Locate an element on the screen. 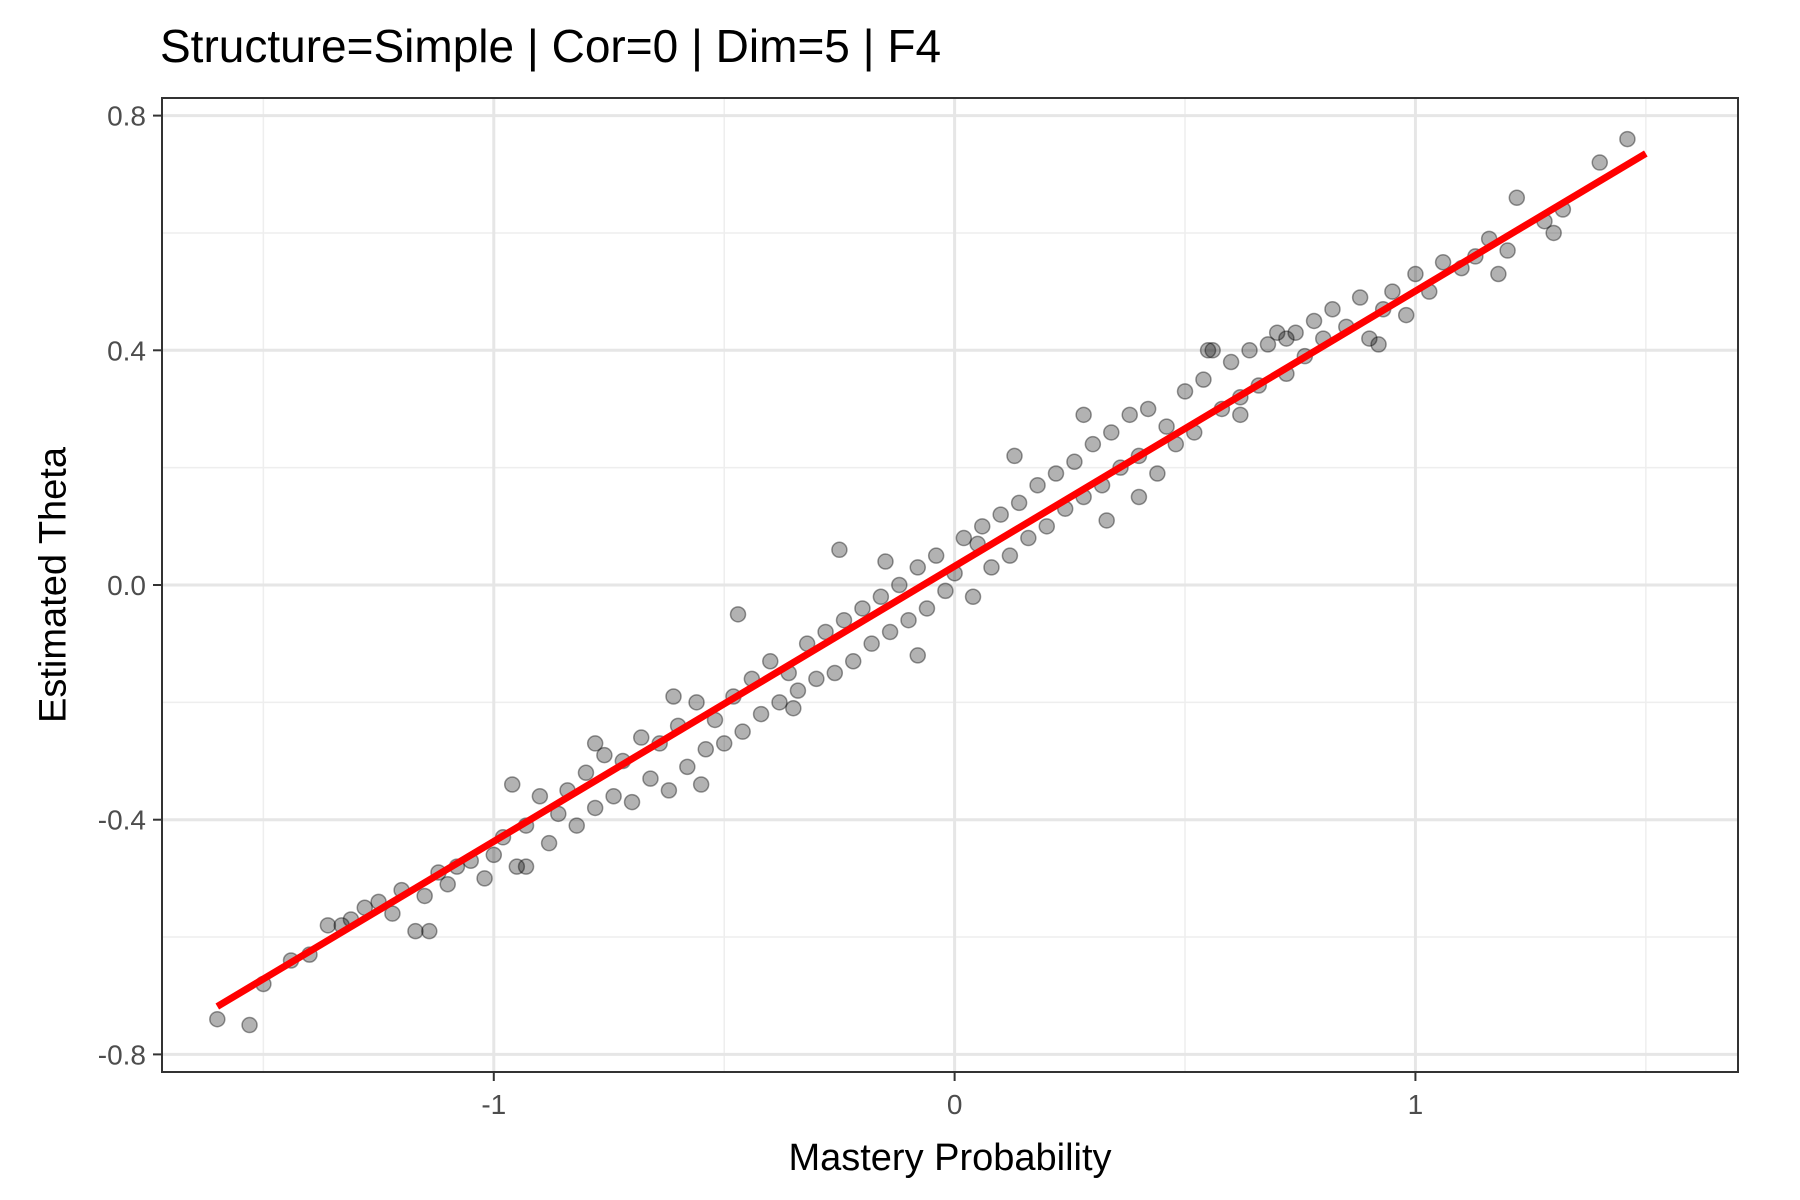 This screenshot has width=1800, height=1200. x-tick-label: 1 is located at coordinates (1416, 1104).